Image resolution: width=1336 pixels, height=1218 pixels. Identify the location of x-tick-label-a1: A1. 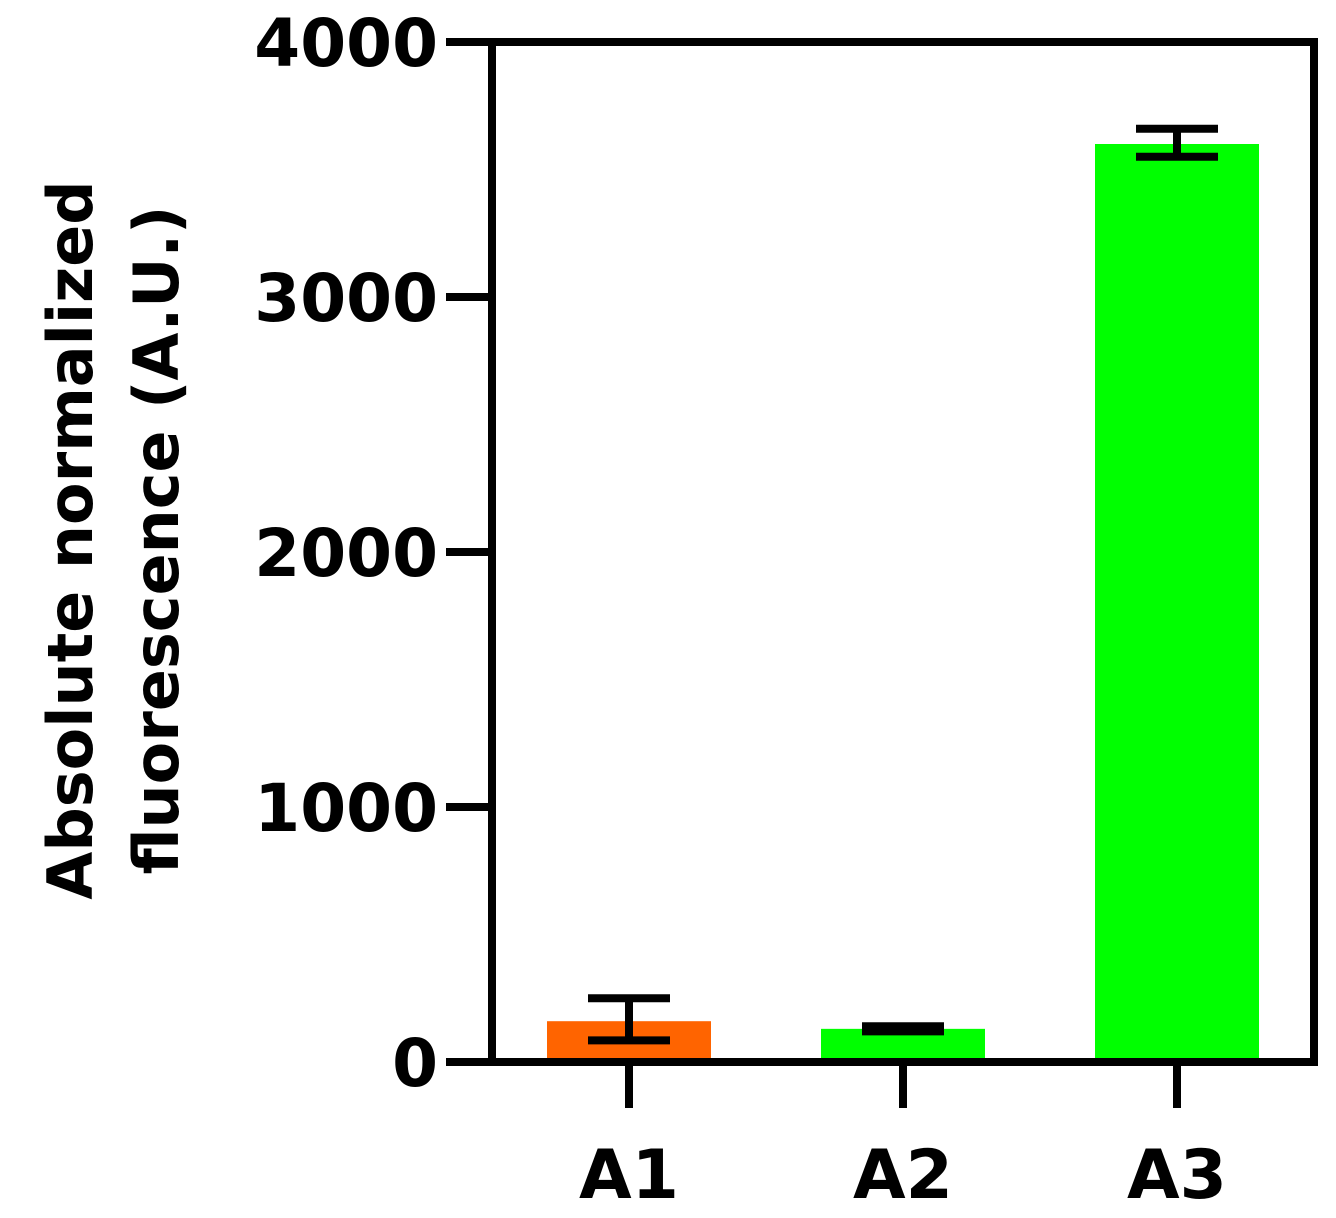
(629, 1175).